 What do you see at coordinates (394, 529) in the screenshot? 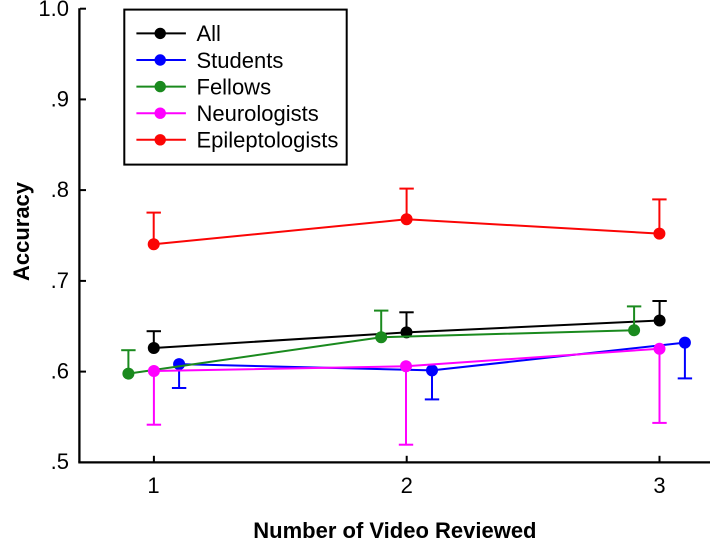
I see `svg-text: Number of Video Reviewed` at bounding box center [394, 529].